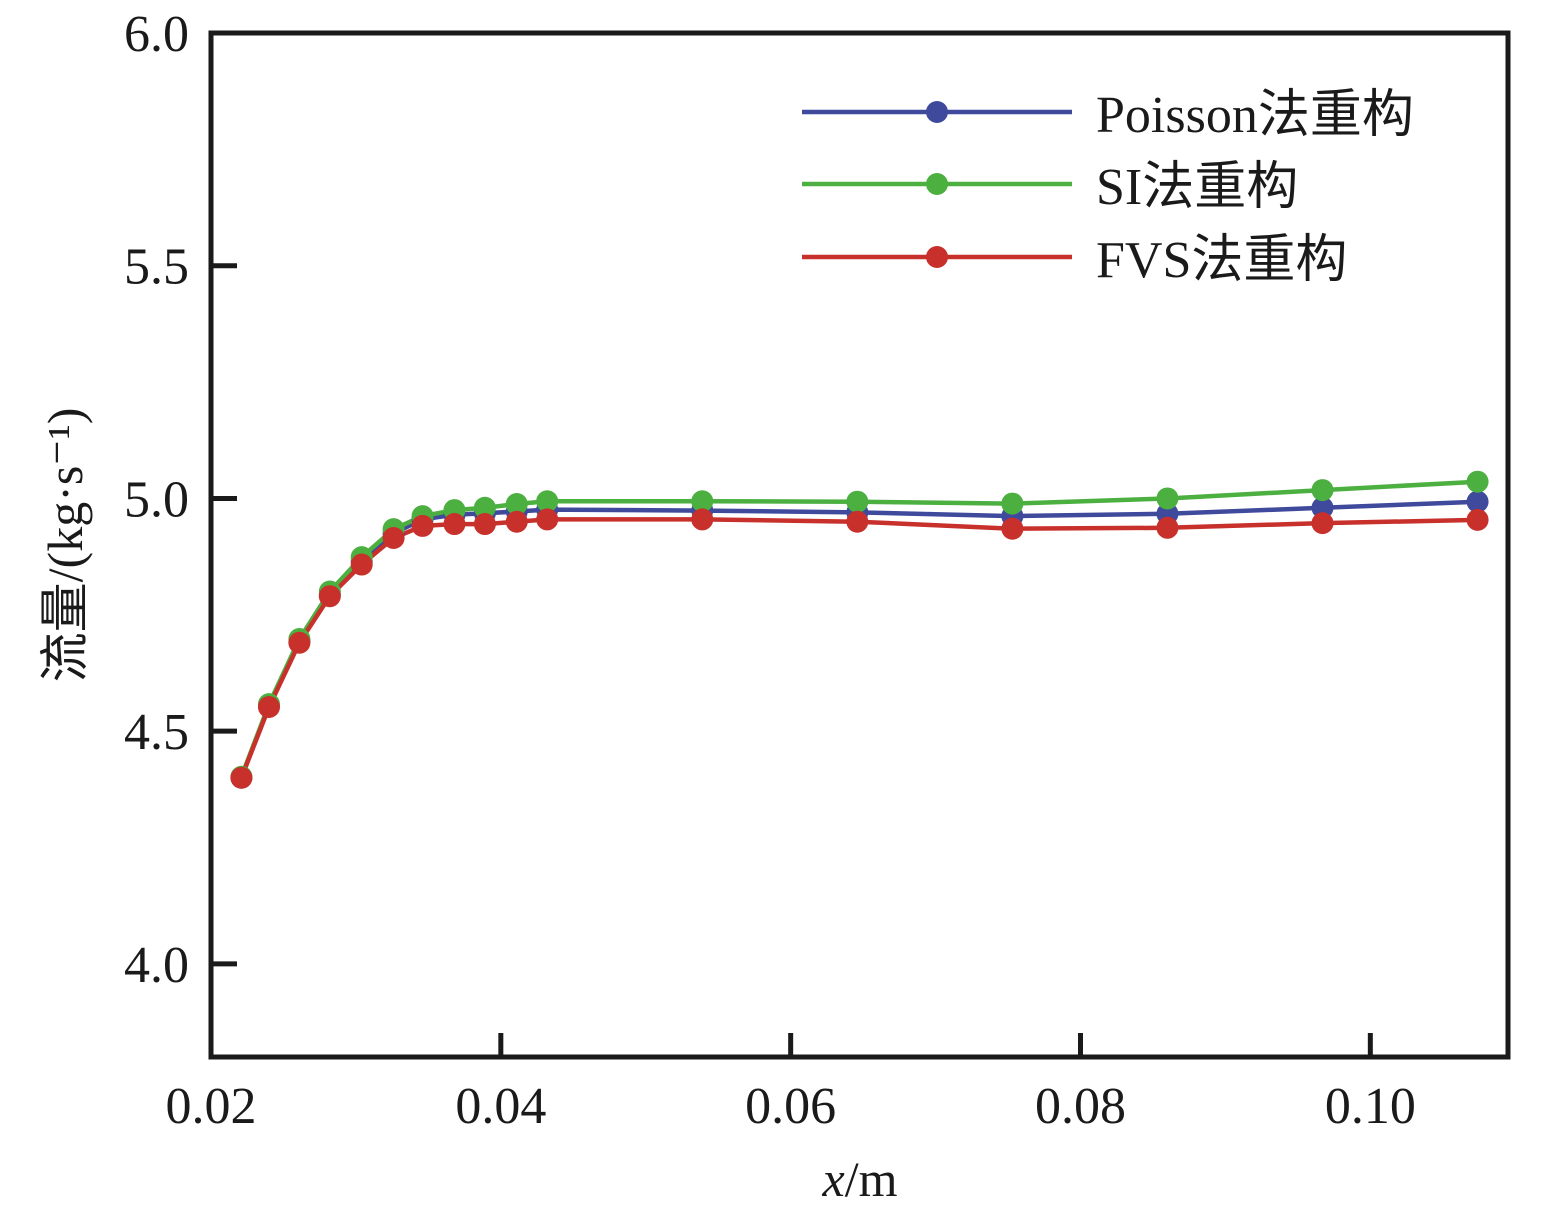 This screenshot has width=1548, height=1213. What do you see at coordinates (1080, 1106) in the screenshot?
I see `x-tick-label: 0.08` at bounding box center [1080, 1106].